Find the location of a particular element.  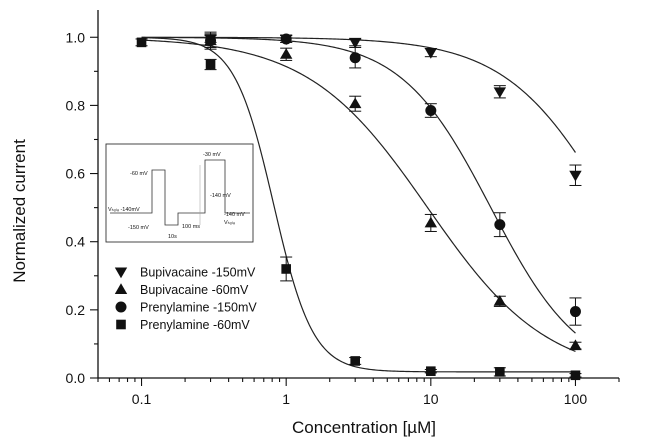

x-tick-label: 0.1 is located at coordinates (142, 399).